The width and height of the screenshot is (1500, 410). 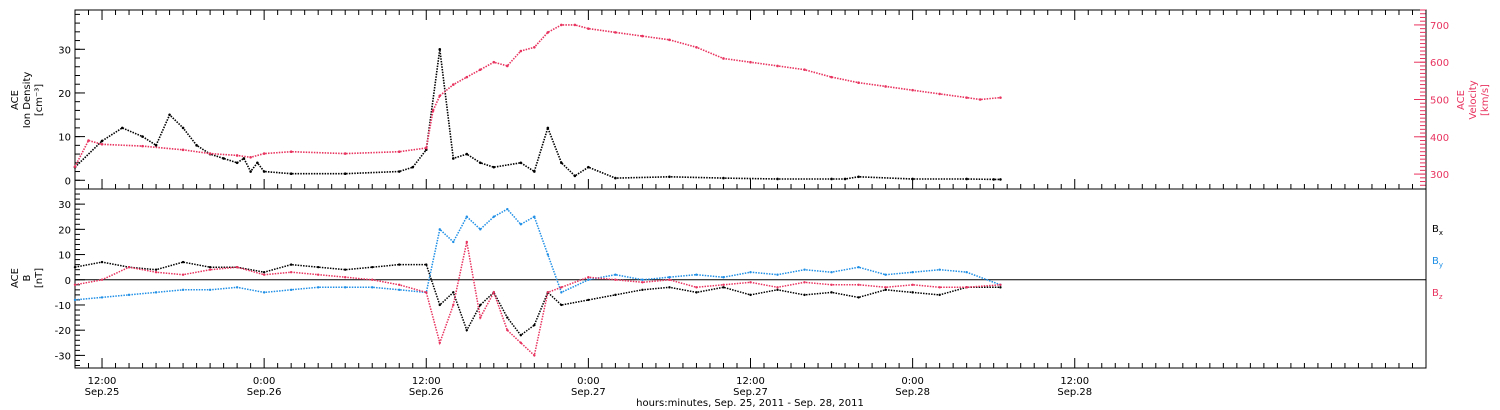 I want to click on b-tick-label: 20, so click(x=64, y=230).